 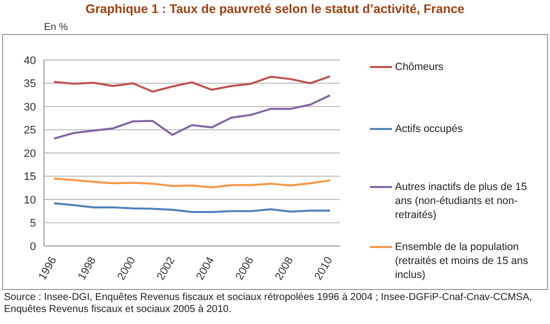 What do you see at coordinates (33, 246) in the screenshot?
I see `y-tick-label: 0` at bounding box center [33, 246].